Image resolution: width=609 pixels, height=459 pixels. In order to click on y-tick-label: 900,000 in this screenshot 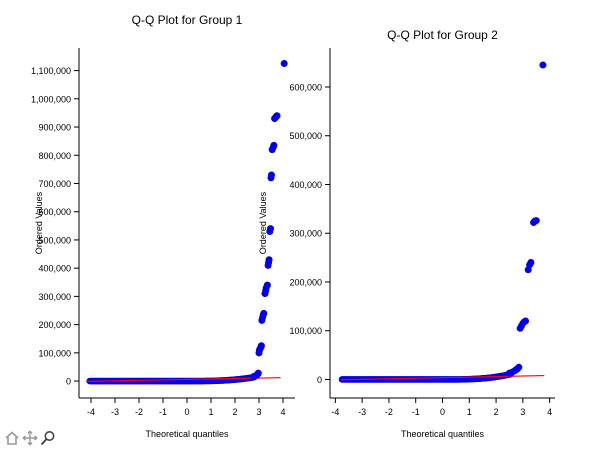, I will do `click(54, 128)`.